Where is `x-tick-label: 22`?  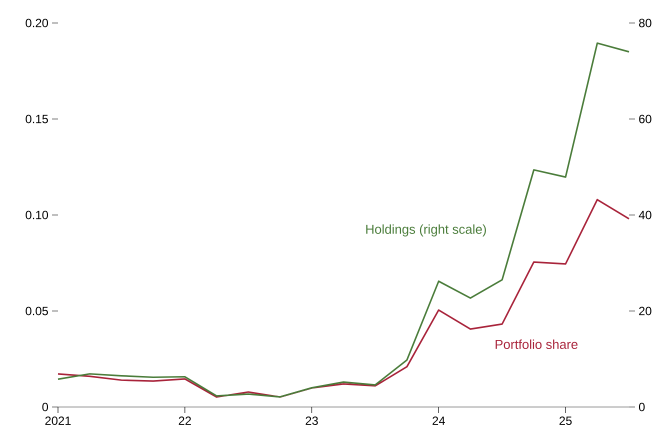
x-tick-label: 22 is located at coordinates (184, 420).